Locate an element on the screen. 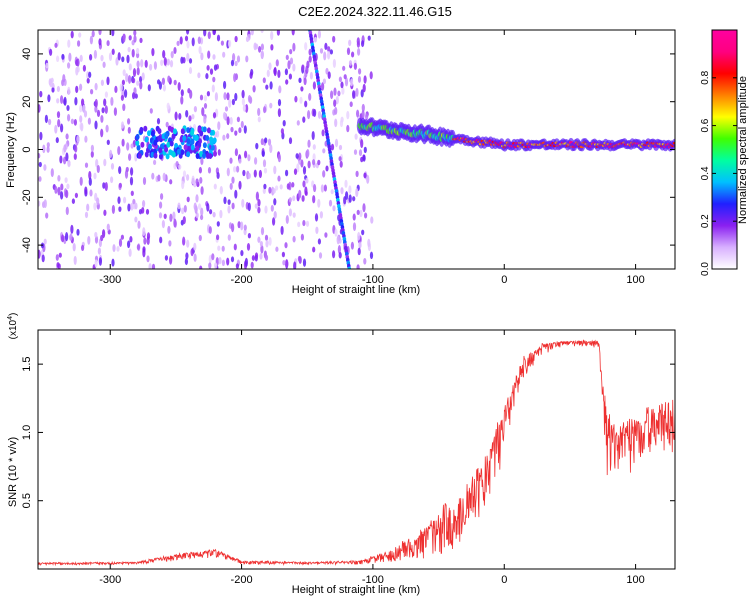 The width and height of the screenshot is (750, 600). x-tick-label: -100 is located at coordinates (373, 280).